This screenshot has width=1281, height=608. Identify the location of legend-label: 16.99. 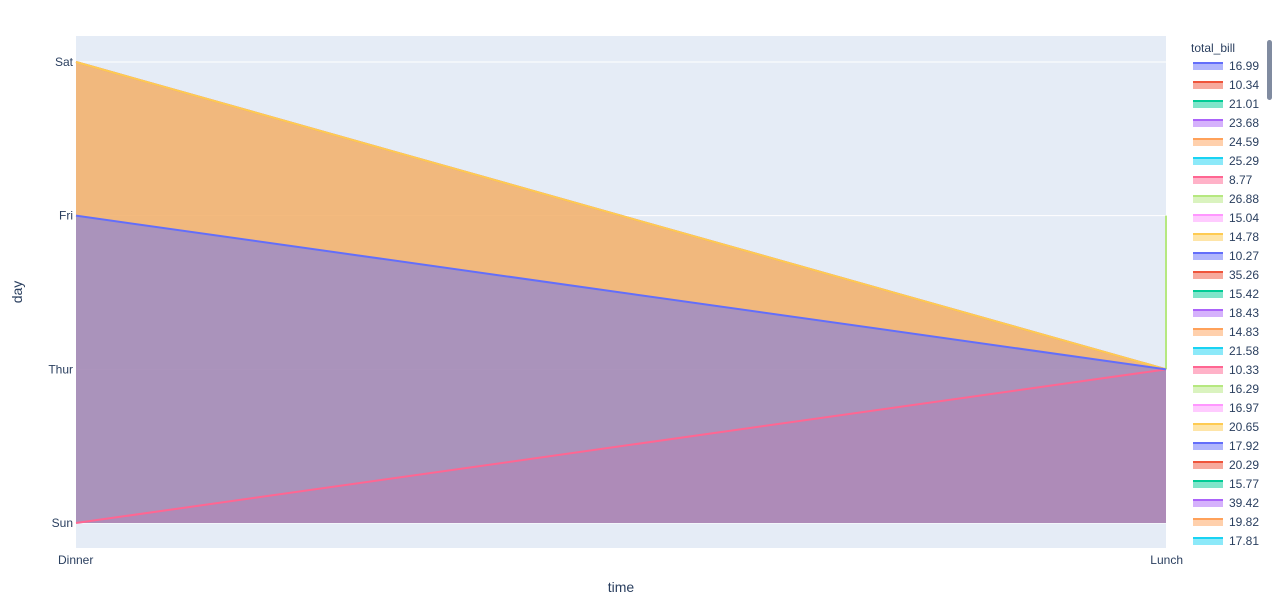
(1244, 66).